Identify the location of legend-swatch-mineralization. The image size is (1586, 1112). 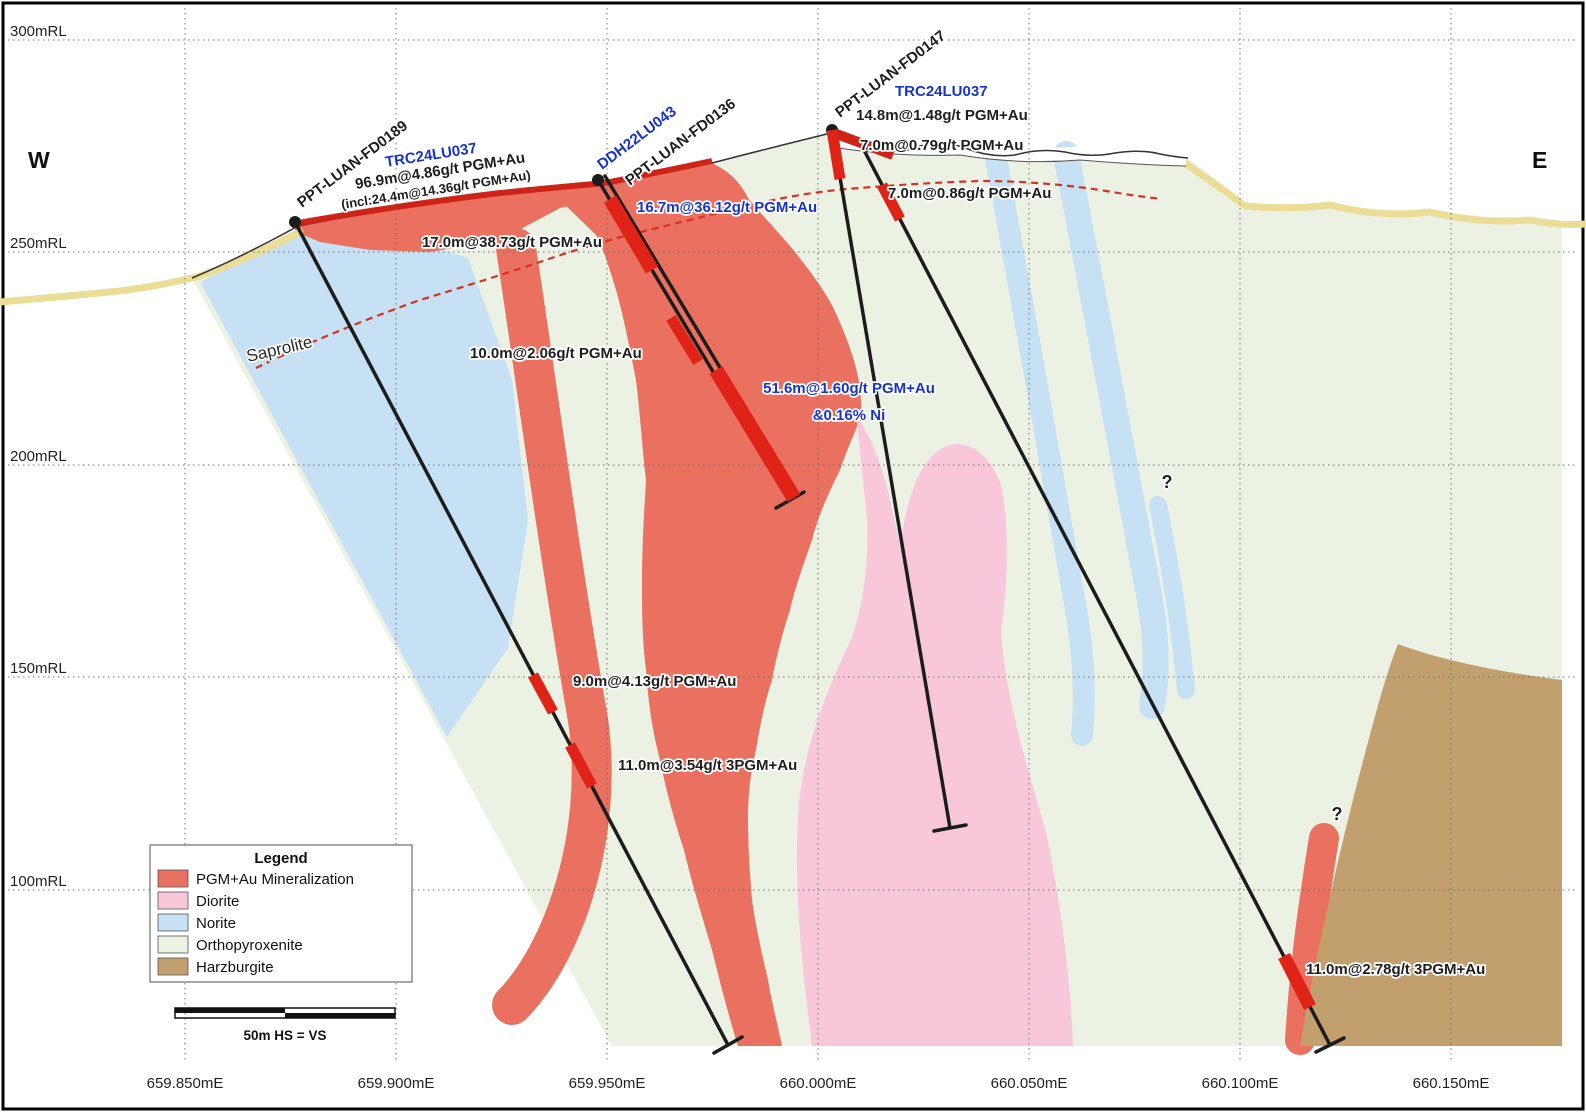
(173, 878).